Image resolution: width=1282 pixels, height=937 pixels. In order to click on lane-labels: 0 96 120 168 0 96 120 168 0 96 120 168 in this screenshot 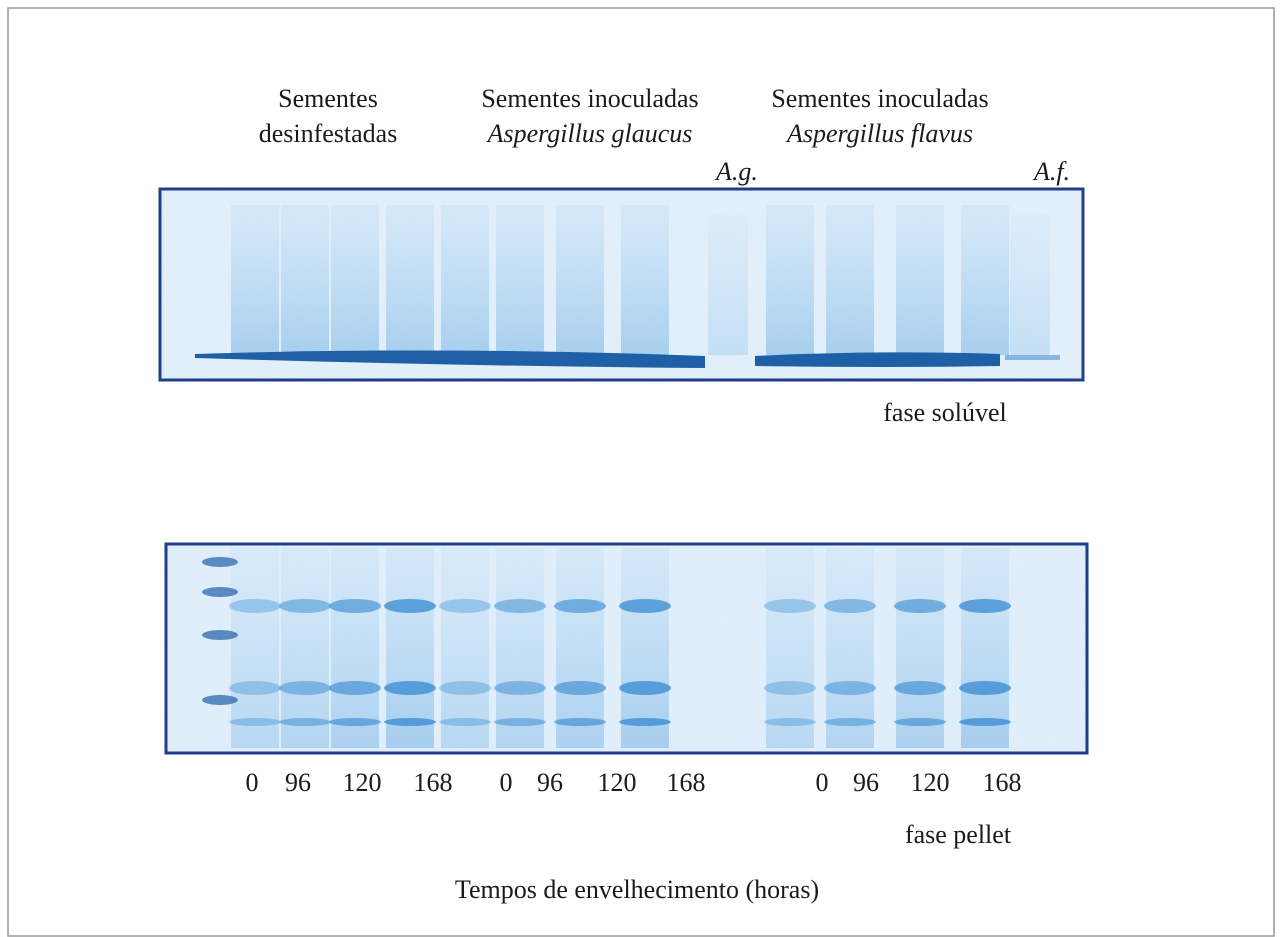, I will do `click(634, 782)`.